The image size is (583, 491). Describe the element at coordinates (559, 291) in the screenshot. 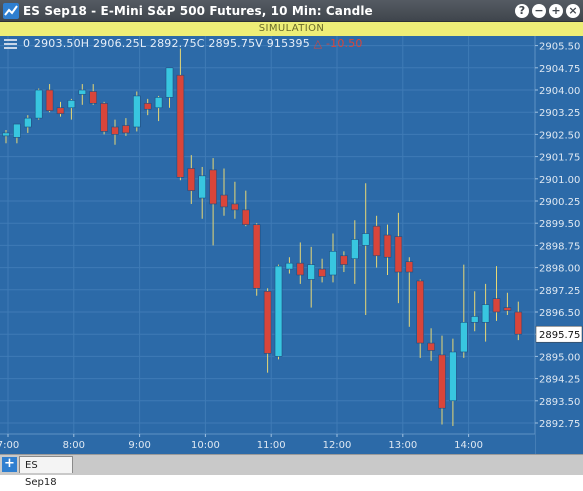

I see `y-tick-label: 2897.25` at that location.